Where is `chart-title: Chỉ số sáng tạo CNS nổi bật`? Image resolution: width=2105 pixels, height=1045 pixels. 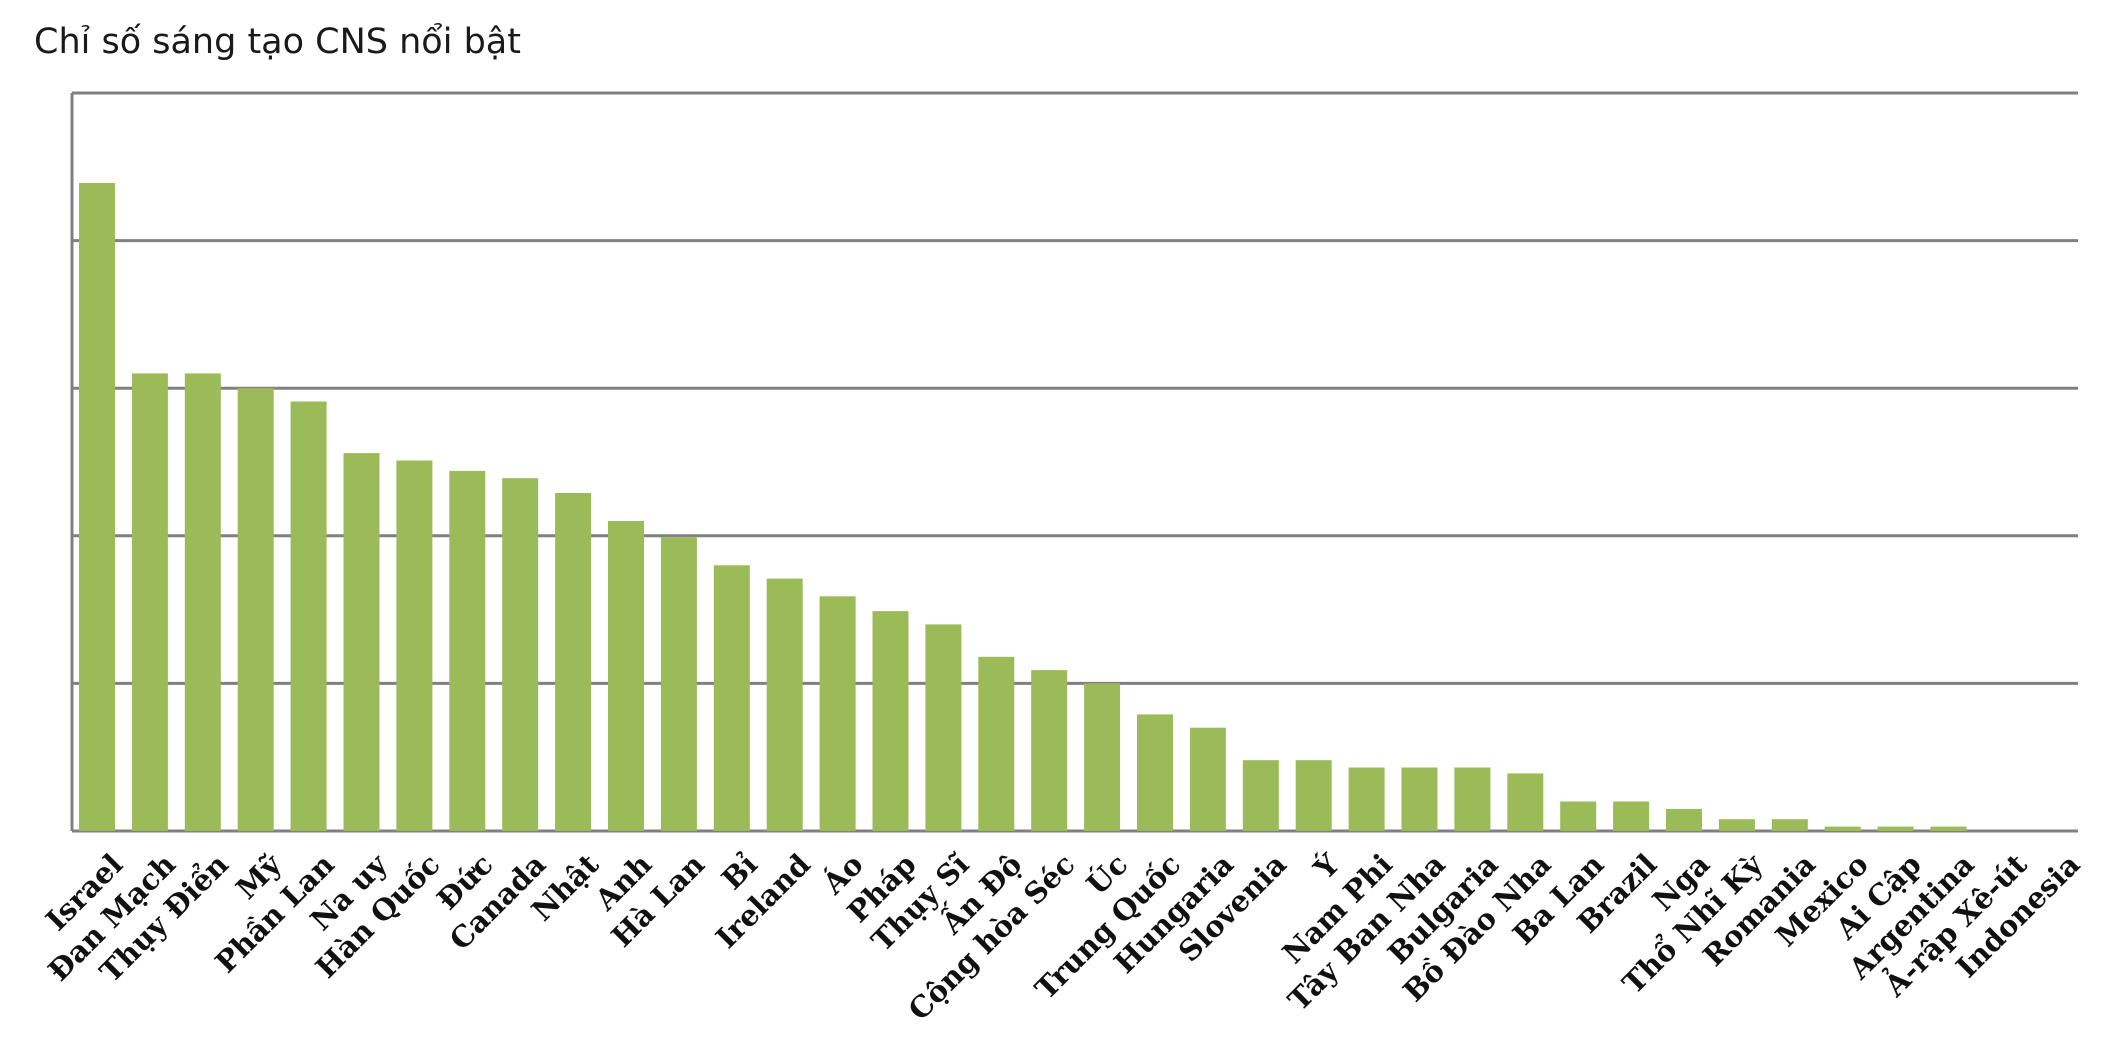
chart-title: Chỉ số sáng tạo CNS nổi bật is located at coordinates (277, 42).